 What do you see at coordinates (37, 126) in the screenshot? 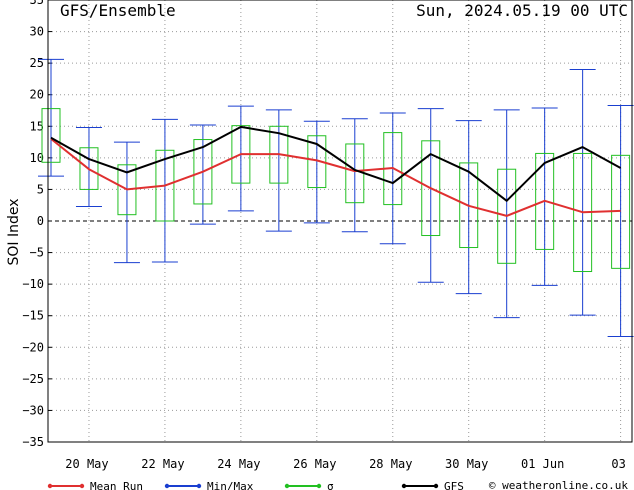
I see `y-tick-label: 15` at bounding box center [37, 126].